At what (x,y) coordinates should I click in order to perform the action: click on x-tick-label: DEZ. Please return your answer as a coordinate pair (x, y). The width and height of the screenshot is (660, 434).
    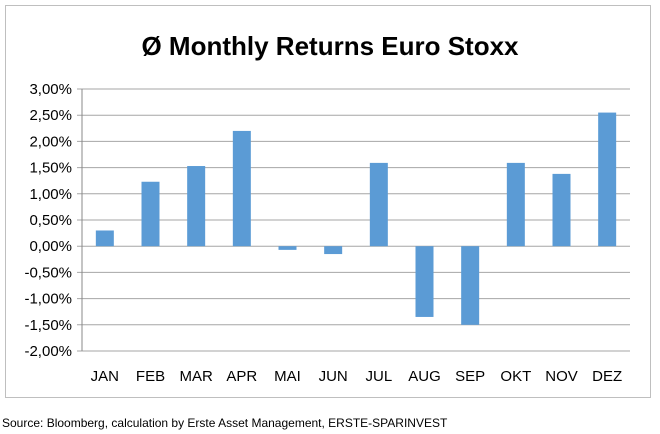
    Looking at the image, I should click on (607, 376).